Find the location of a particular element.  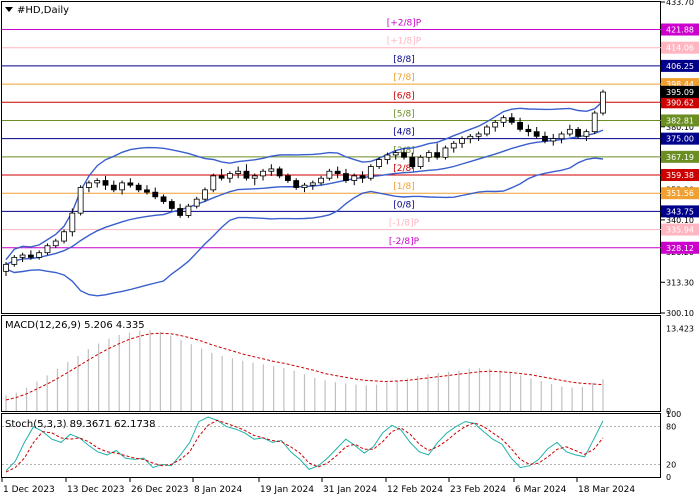

symbol-header: #HD,Daily is located at coordinates (37, 10).